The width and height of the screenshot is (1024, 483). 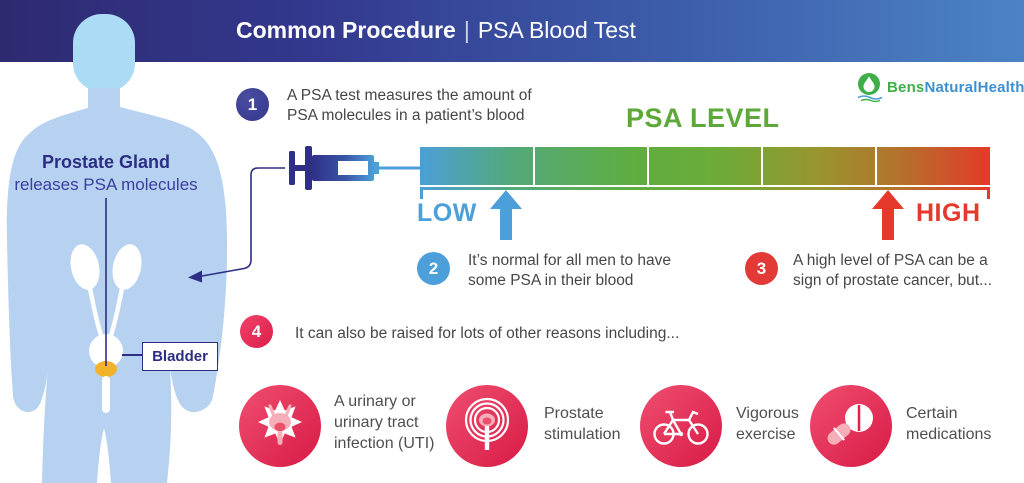 What do you see at coordinates (104, 53) in the screenshot?
I see `head-shape` at bounding box center [104, 53].